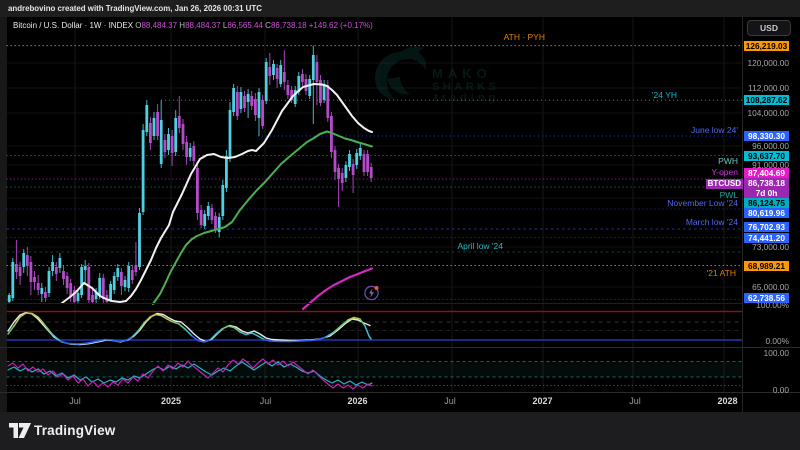 The image size is (800, 450). Describe the element at coordinates (462, 73) in the screenshot. I see `svg-text: MAKO` at that location.